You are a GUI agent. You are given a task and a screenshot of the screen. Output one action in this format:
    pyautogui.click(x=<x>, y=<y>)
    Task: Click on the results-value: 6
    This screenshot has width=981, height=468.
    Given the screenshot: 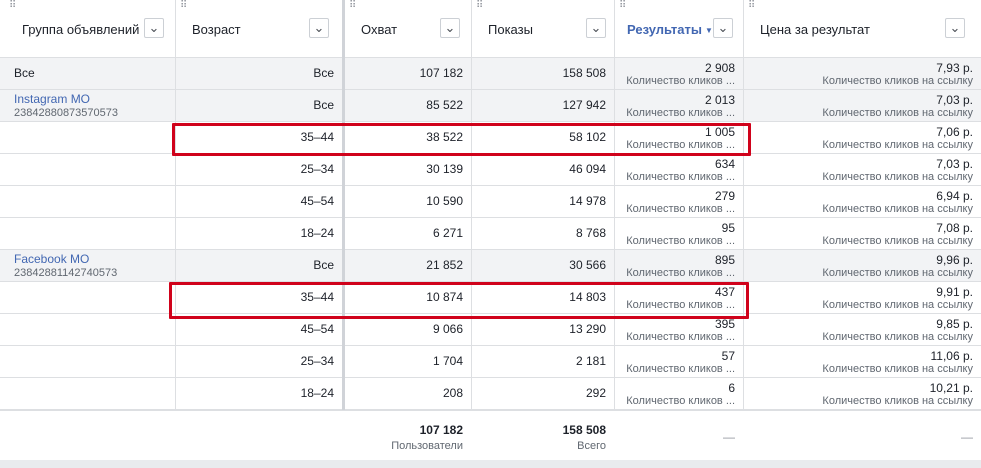 What is the action you would take?
    pyautogui.click(x=731, y=388)
    